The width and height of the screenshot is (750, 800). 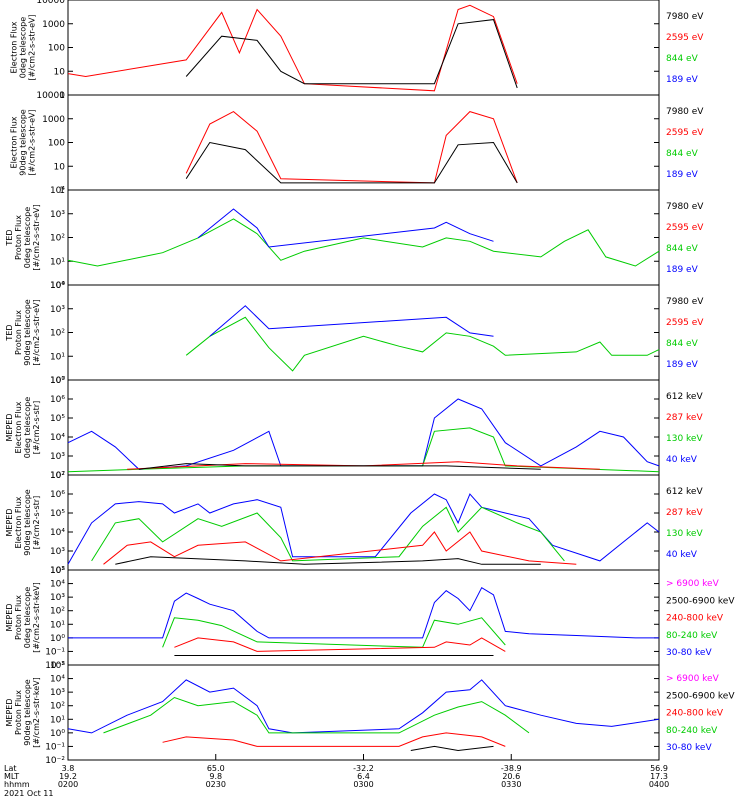 What do you see at coordinates (363, 776) in the screenshot?
I see `x-tick-label: 6.4` at bounding box center [363, 776].